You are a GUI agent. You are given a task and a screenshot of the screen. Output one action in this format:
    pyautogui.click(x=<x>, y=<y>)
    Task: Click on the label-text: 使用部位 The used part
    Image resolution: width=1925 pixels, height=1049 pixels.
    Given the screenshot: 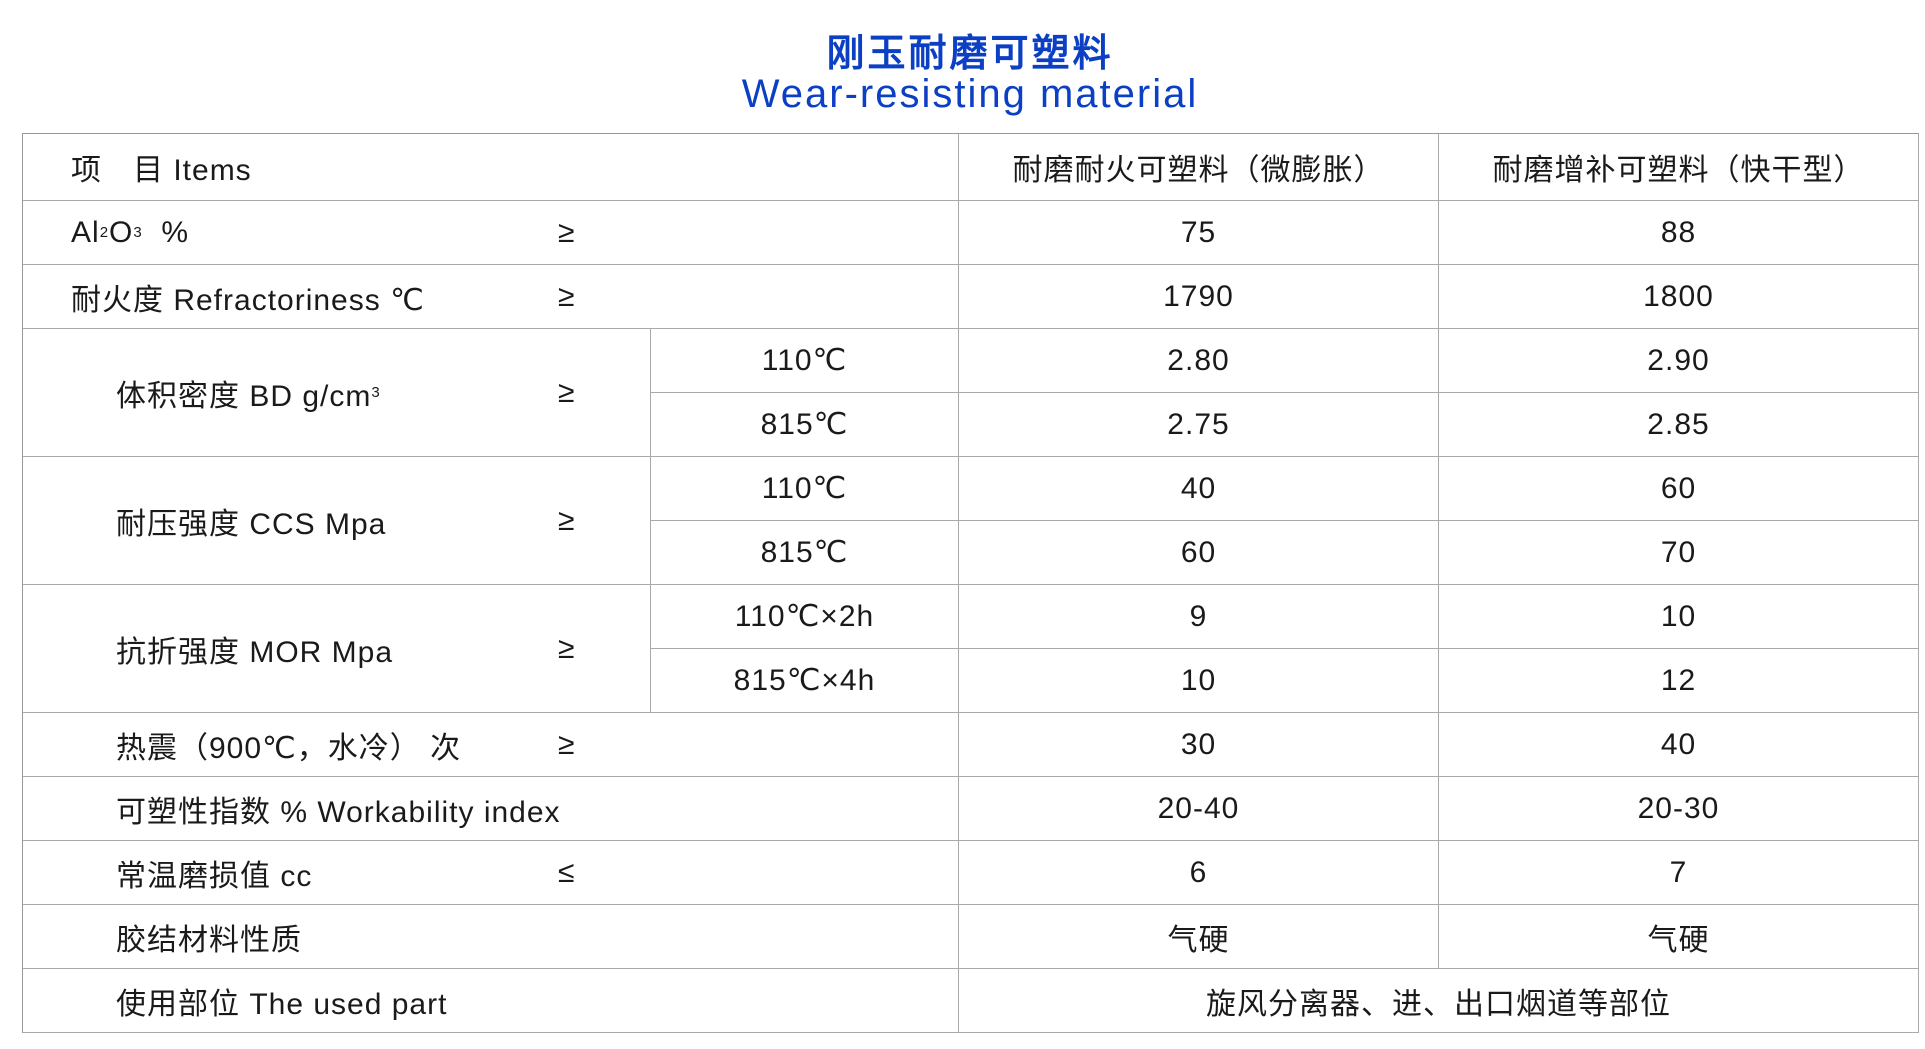 What is the action you would take?
    pyautogui.click(x=282, y=1004)
    